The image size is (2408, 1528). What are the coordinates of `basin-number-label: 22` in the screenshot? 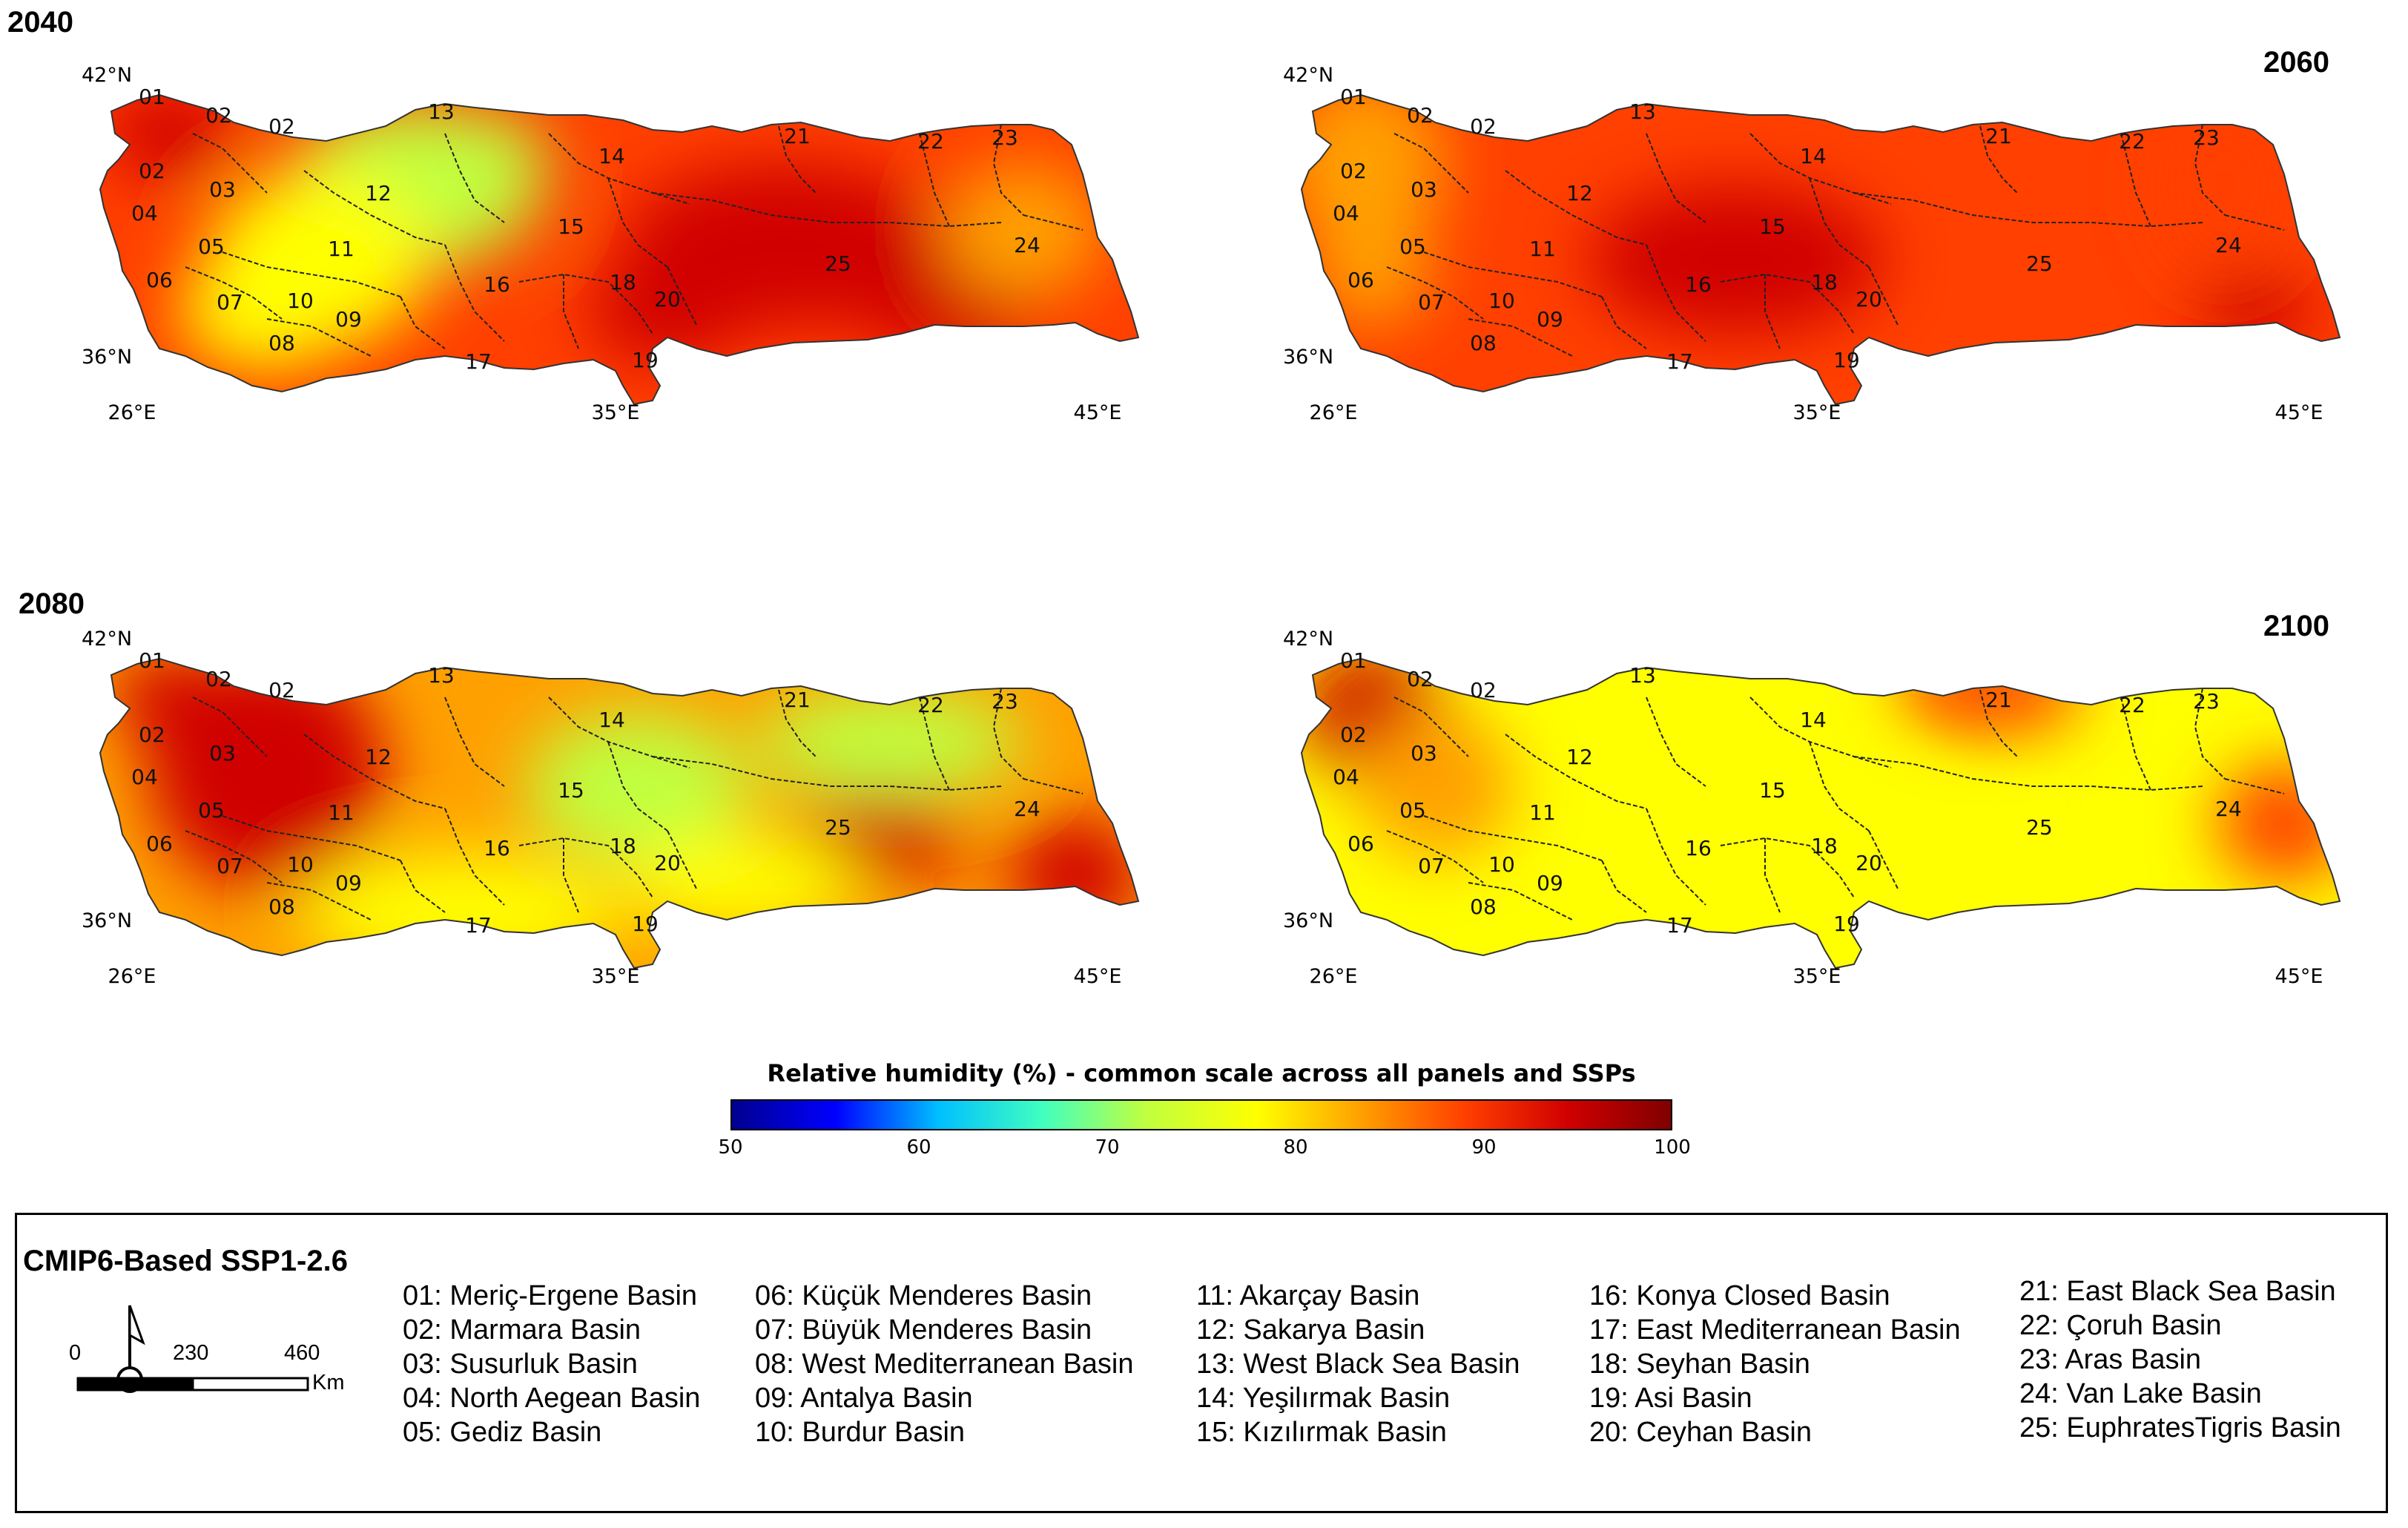 It's located at (2132, 705).